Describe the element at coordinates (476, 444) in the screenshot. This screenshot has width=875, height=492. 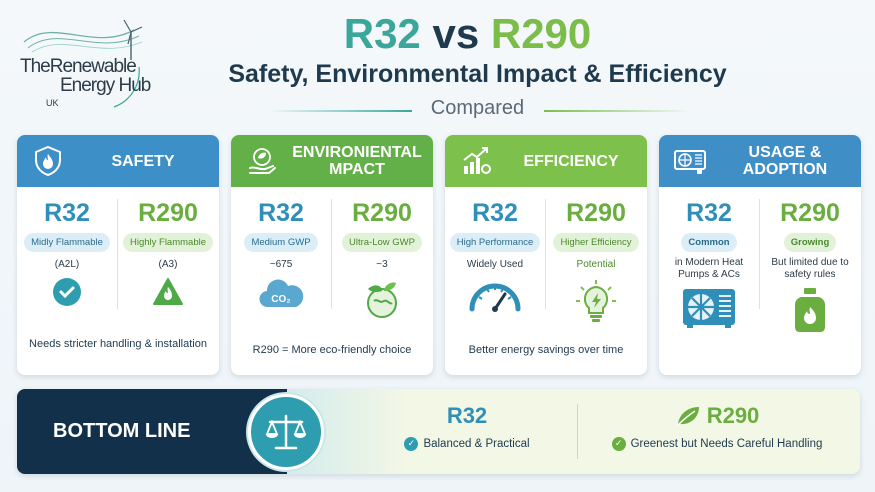
I see `summary-text: Balanced & Practical` at that location.